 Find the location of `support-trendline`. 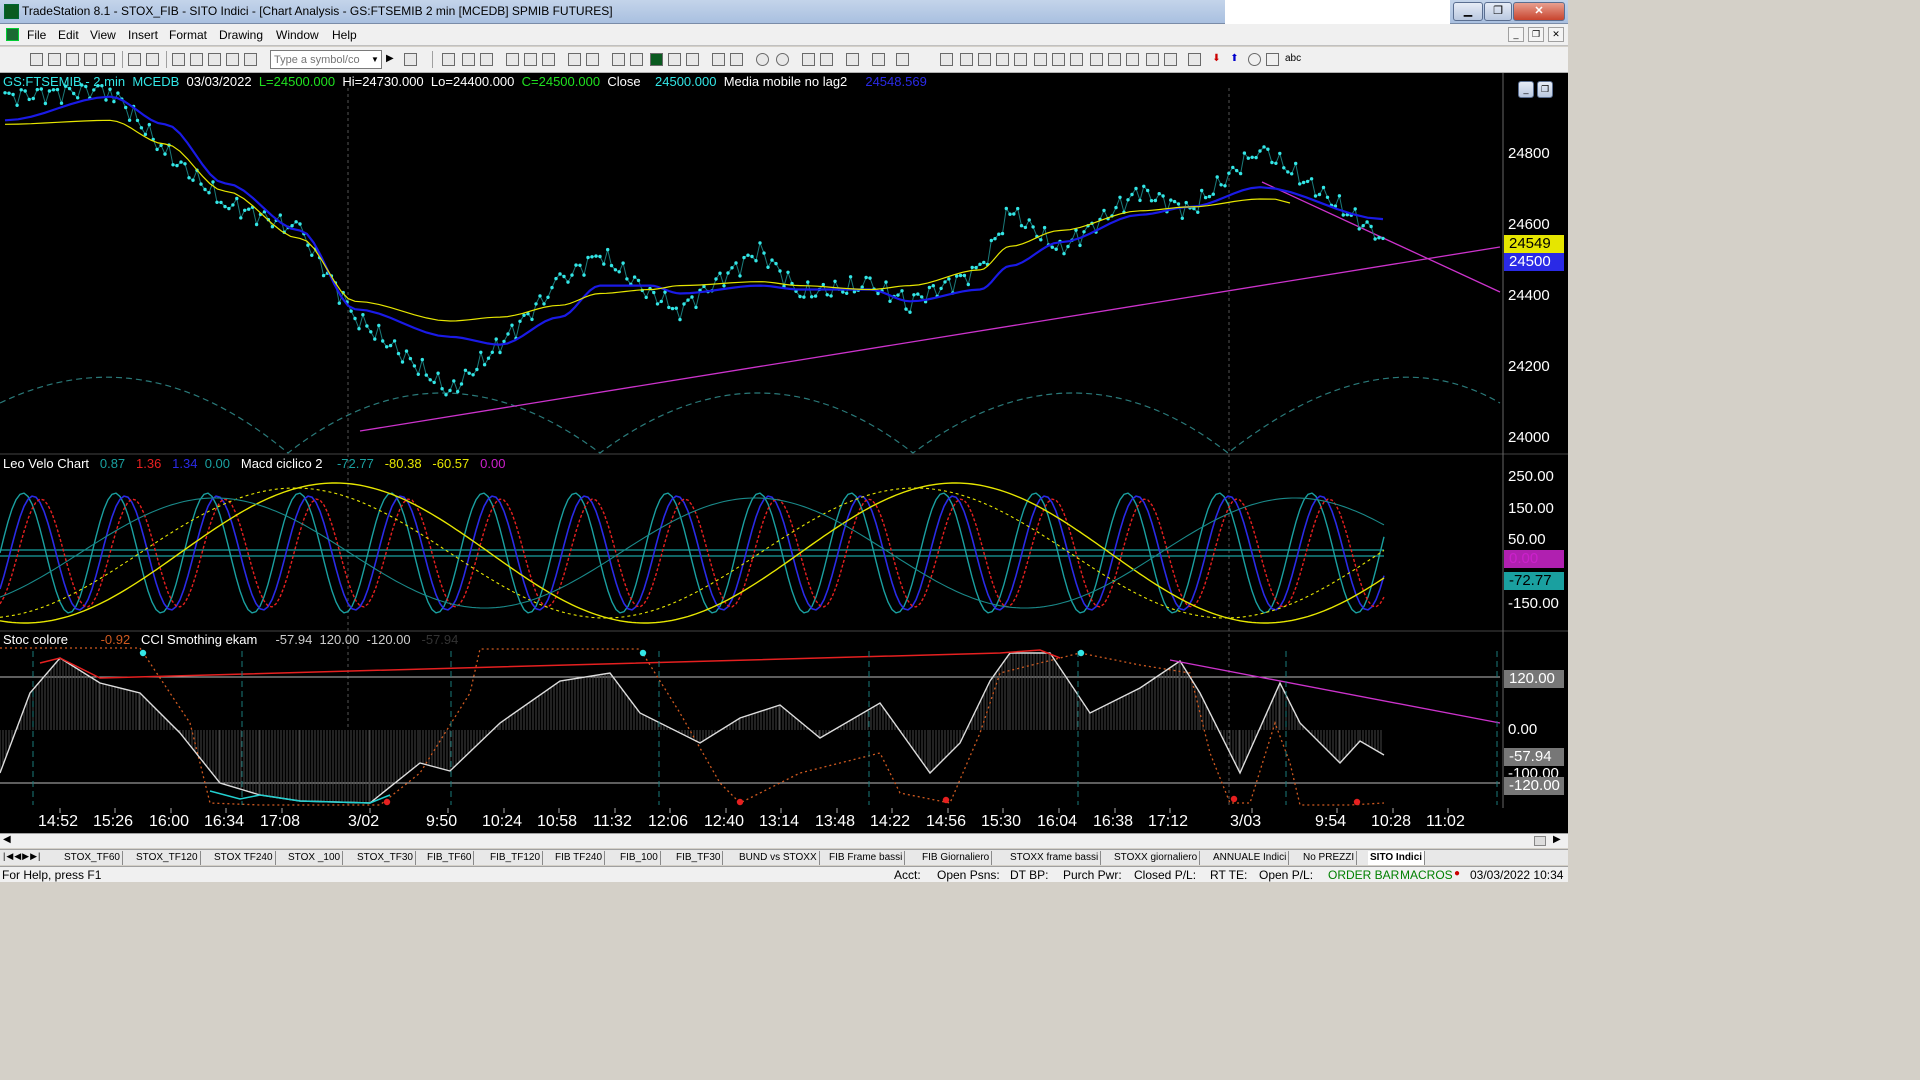

support-trendline is located at coordinates (930, 339).